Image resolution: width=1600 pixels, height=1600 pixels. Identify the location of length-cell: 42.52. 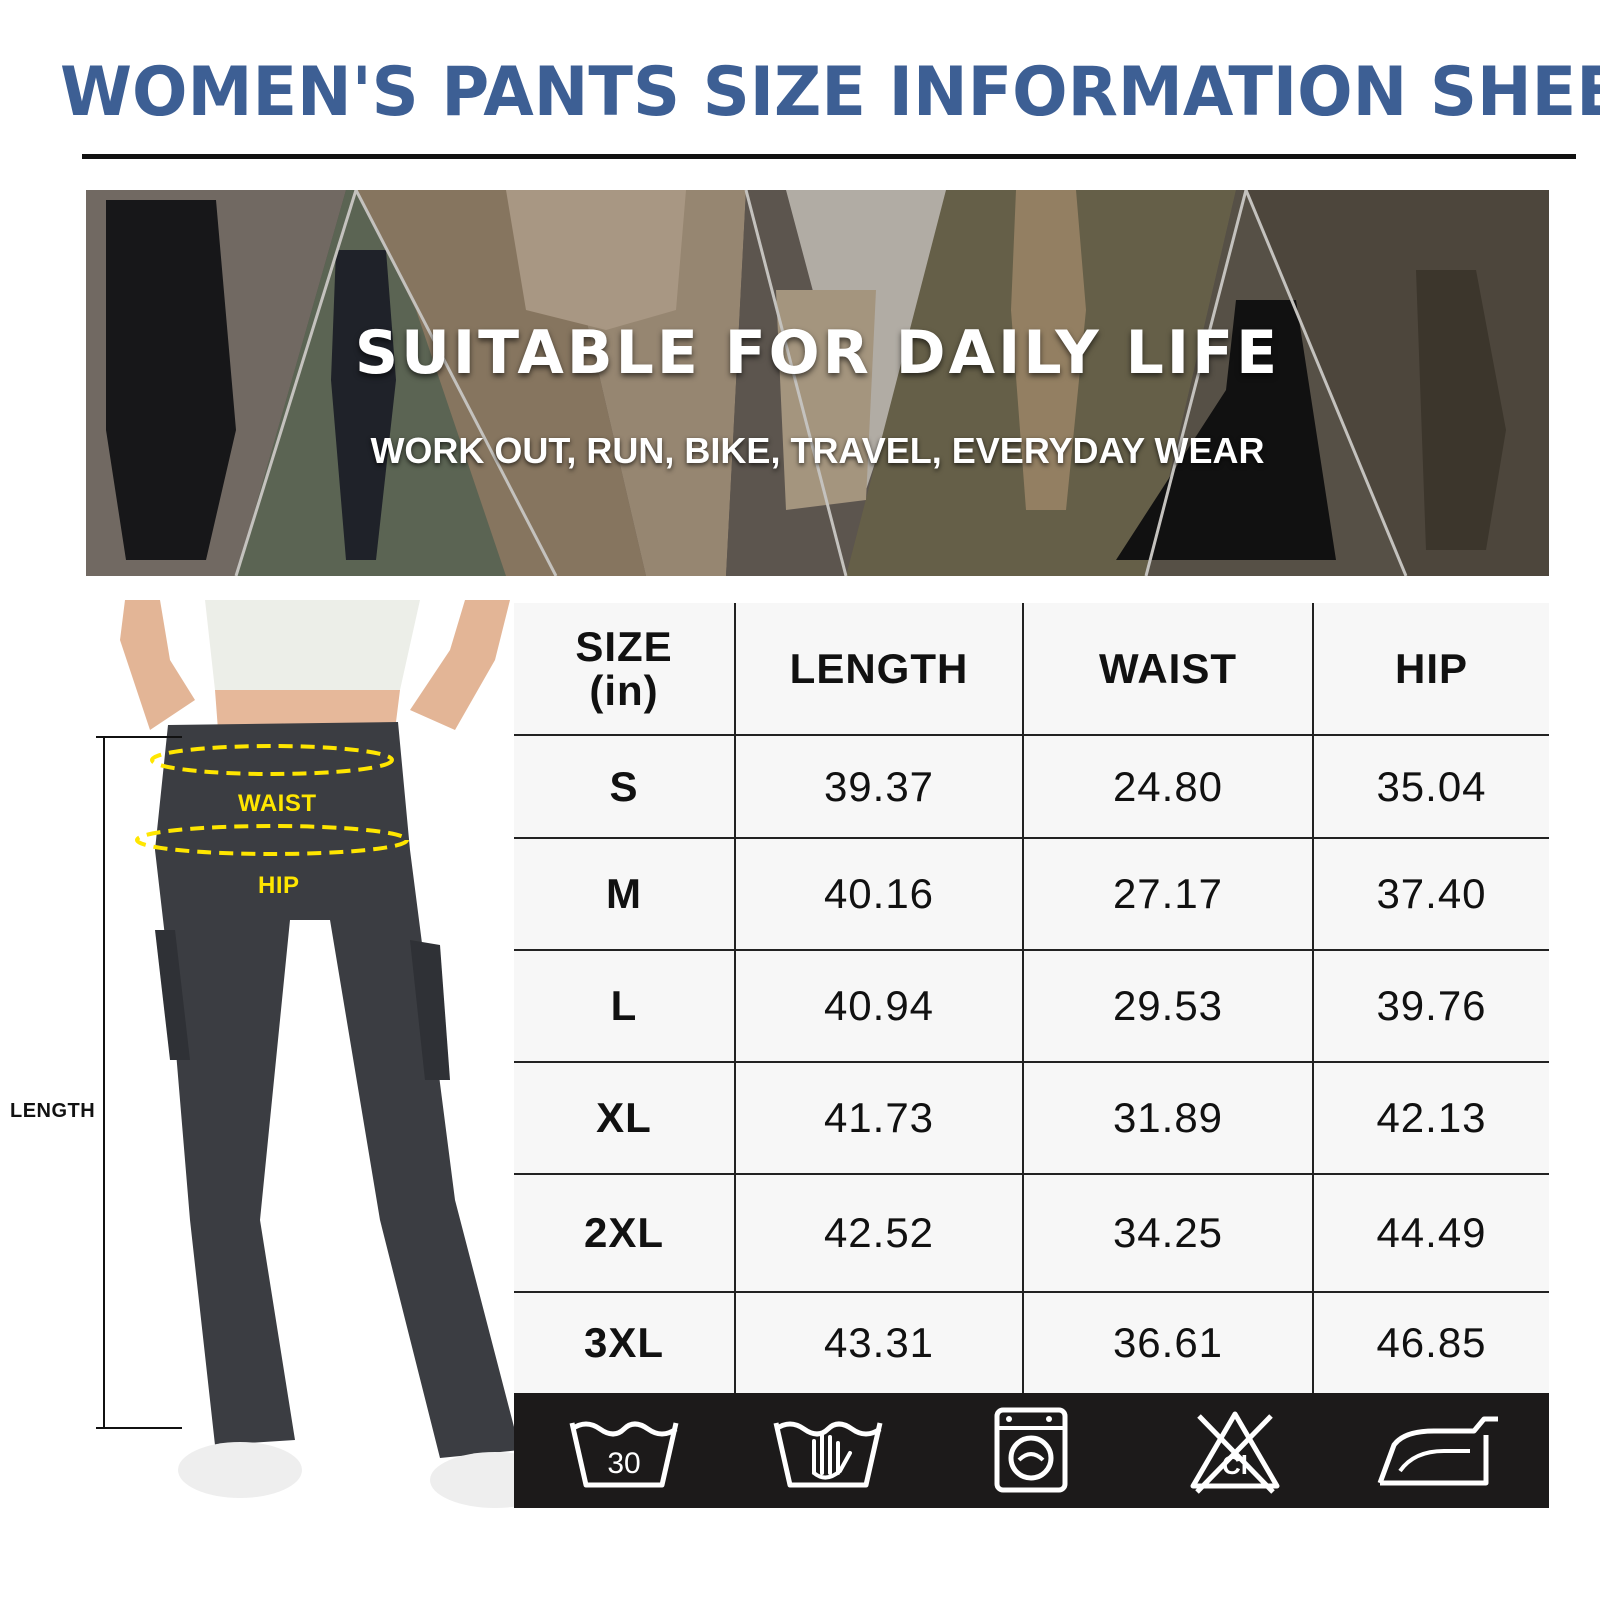
(879, 1233).